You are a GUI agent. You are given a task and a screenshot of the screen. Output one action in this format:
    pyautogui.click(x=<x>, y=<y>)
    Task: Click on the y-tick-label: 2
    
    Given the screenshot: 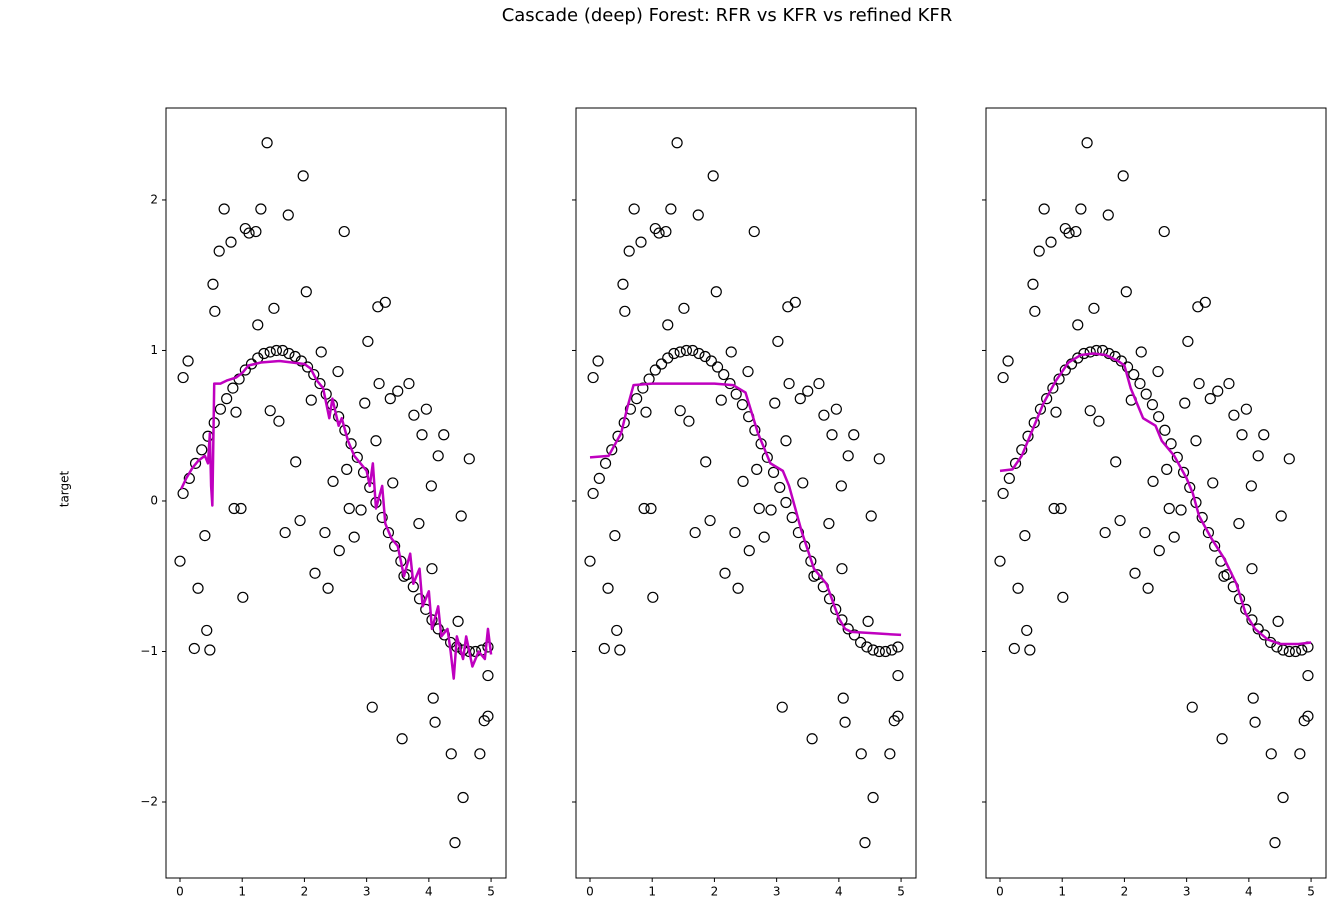 What is the action you would take?
    pyautogui.click(x=154, y=199)
    